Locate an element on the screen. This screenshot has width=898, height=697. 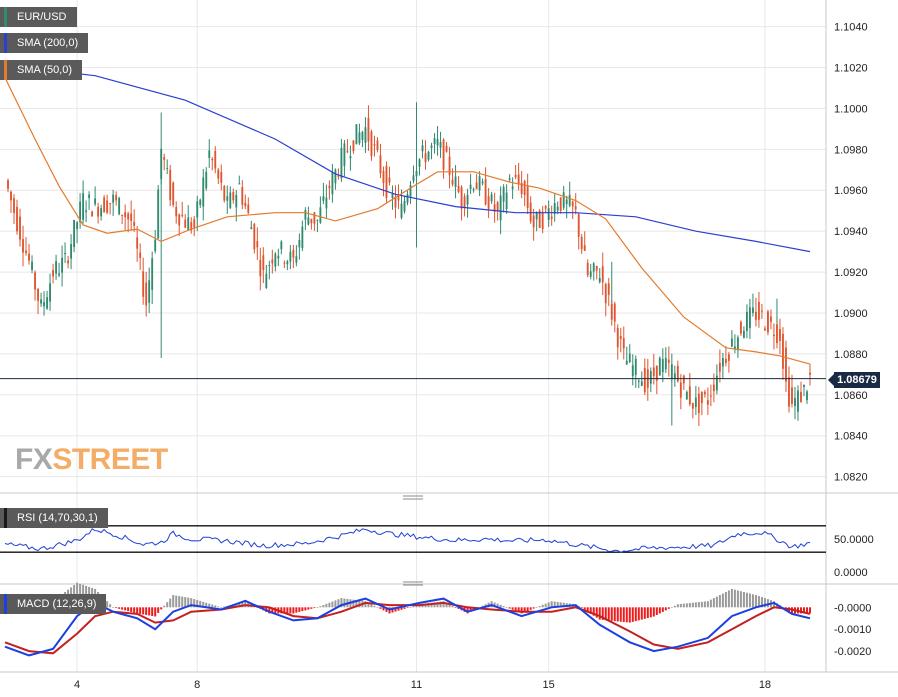
legend-rsi: RSI (14,70,30,1) is located at coordinates (54, 518).